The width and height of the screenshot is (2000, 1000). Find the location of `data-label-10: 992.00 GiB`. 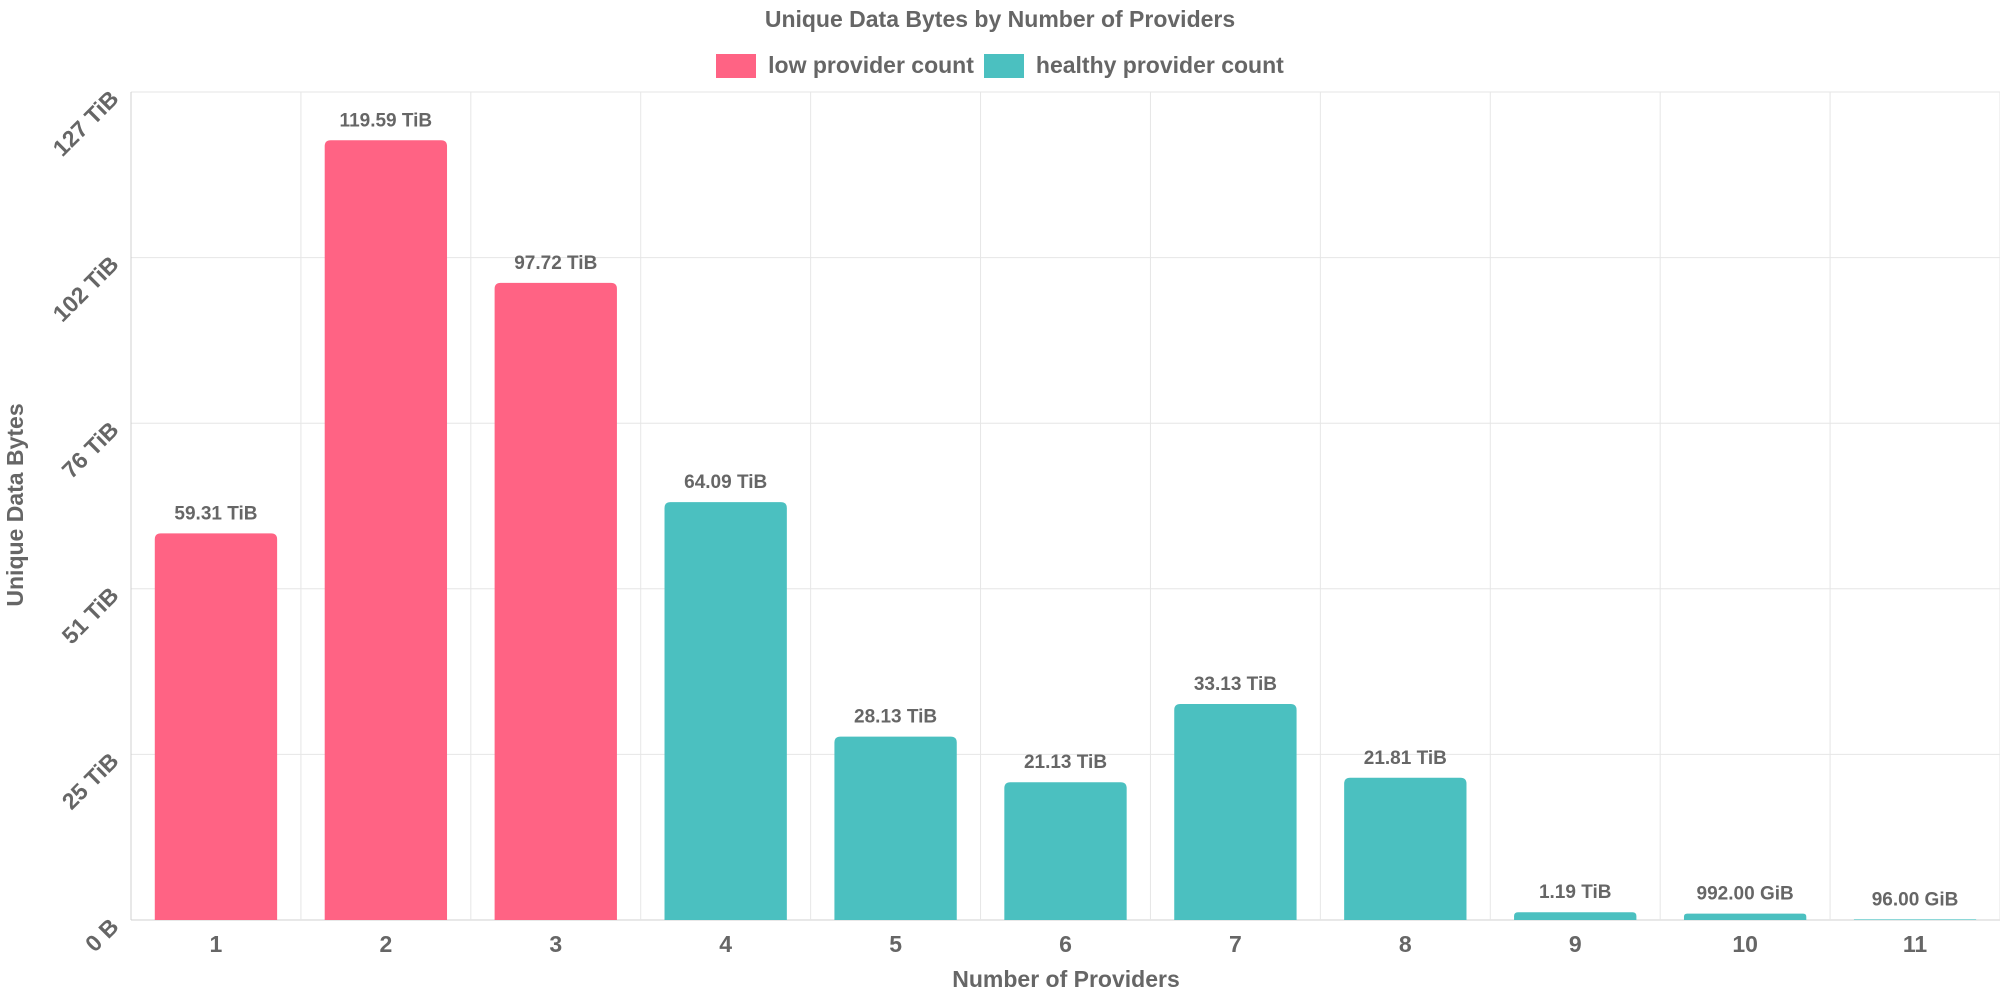

data-label-10: 992.00 GiB is located at coordinates (1745, 894).